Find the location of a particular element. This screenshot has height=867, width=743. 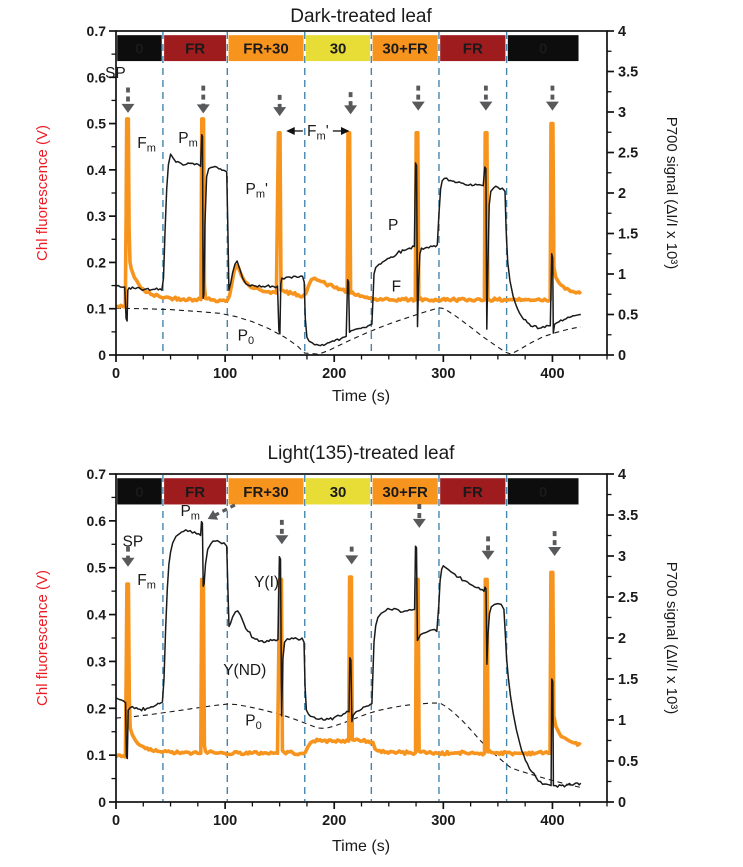

panel-title-dark: Dark-treated leaf is located at coordinates (361, 16).